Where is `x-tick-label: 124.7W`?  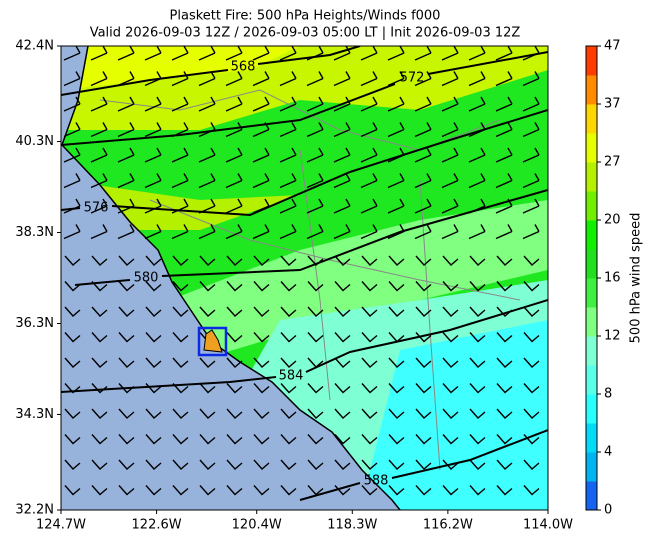
x-tick-label: 124.7W is located at coordinates (61, 525).